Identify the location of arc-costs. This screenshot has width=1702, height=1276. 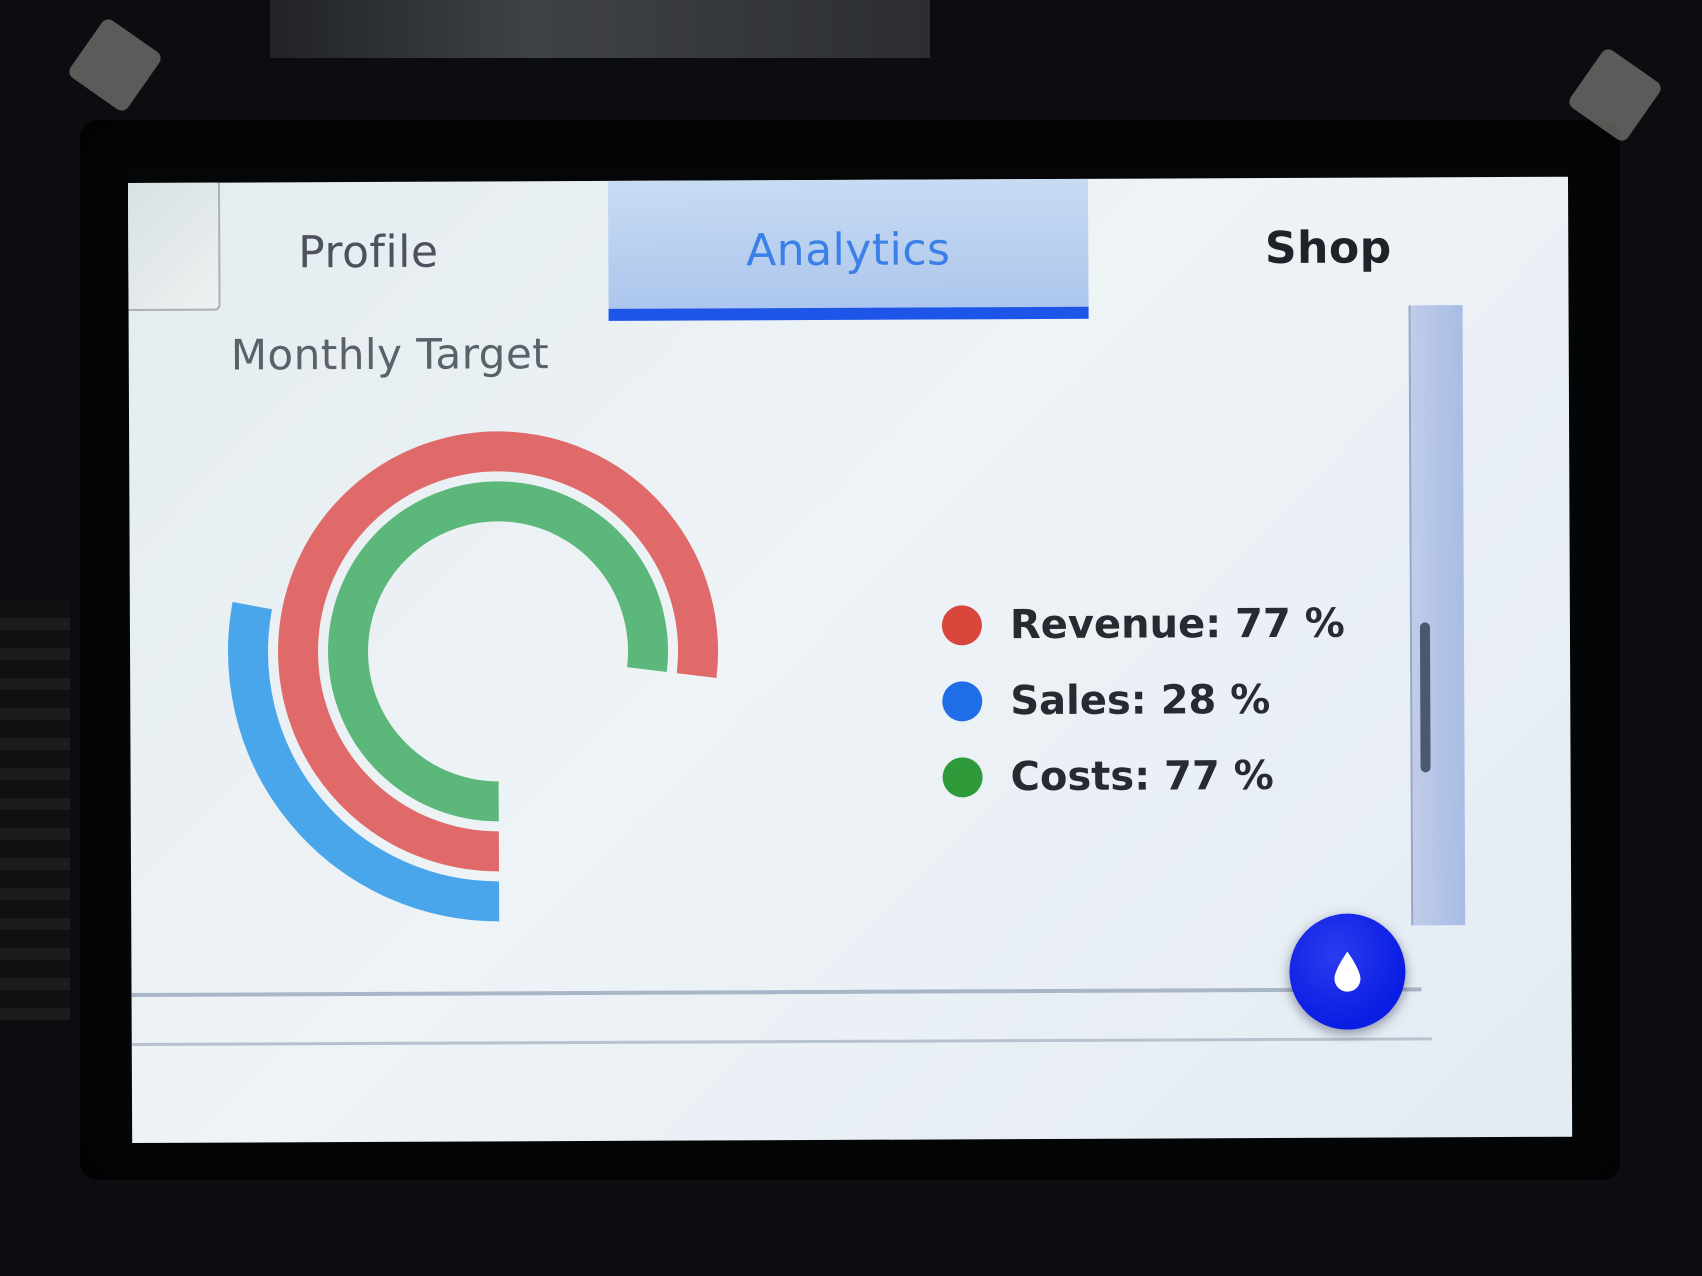
(498, 651).